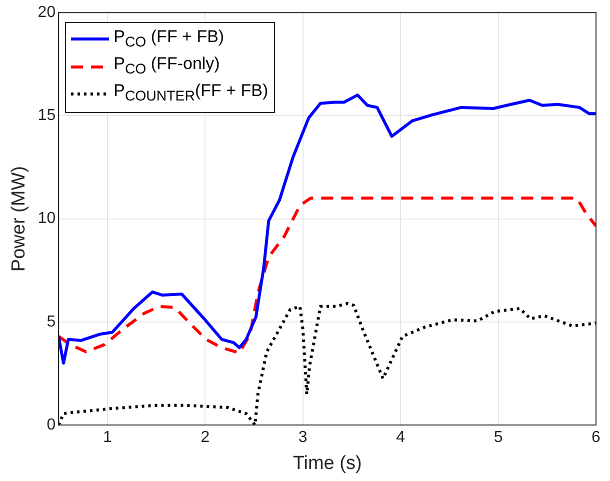  Describe the element at coordinates (107, 437) in the screenshot. I see `x-tick-label: 1` at that location.